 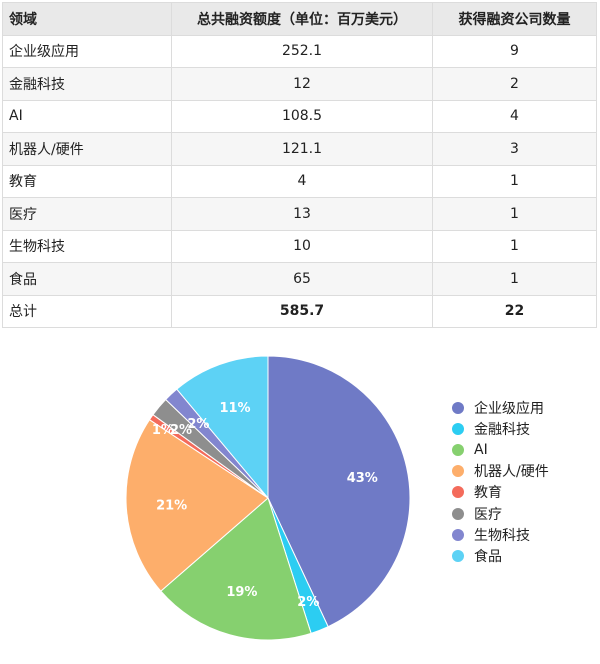 I want to click on table-row: 企业级应用 252.1 9, so click(x=299, y=51).